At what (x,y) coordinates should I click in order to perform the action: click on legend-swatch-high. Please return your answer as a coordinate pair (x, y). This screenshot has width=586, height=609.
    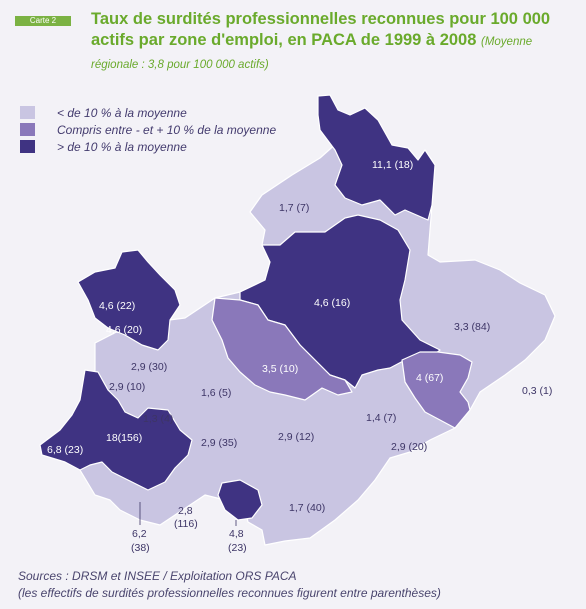
    Looking at the image, I should click on (27, 146).